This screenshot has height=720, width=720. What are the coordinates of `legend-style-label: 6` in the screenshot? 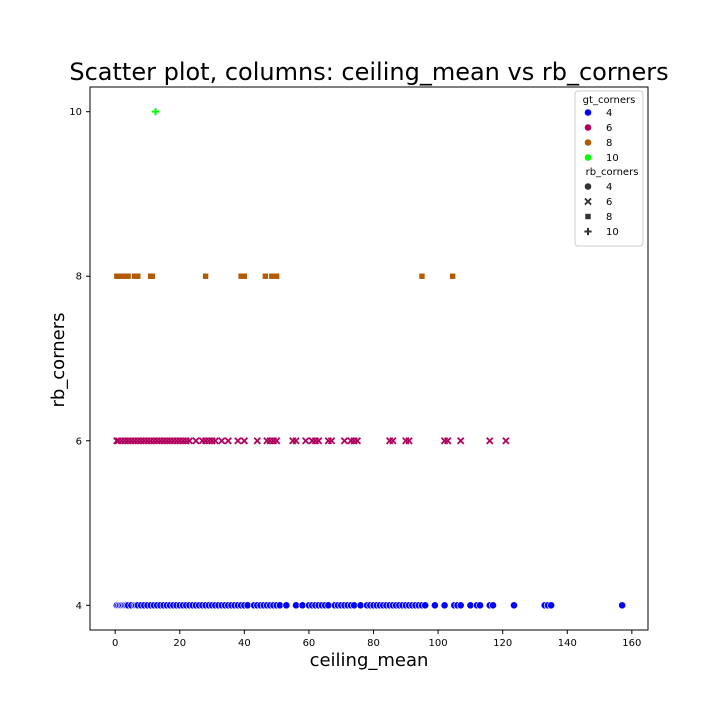 It's located at (609, 202).